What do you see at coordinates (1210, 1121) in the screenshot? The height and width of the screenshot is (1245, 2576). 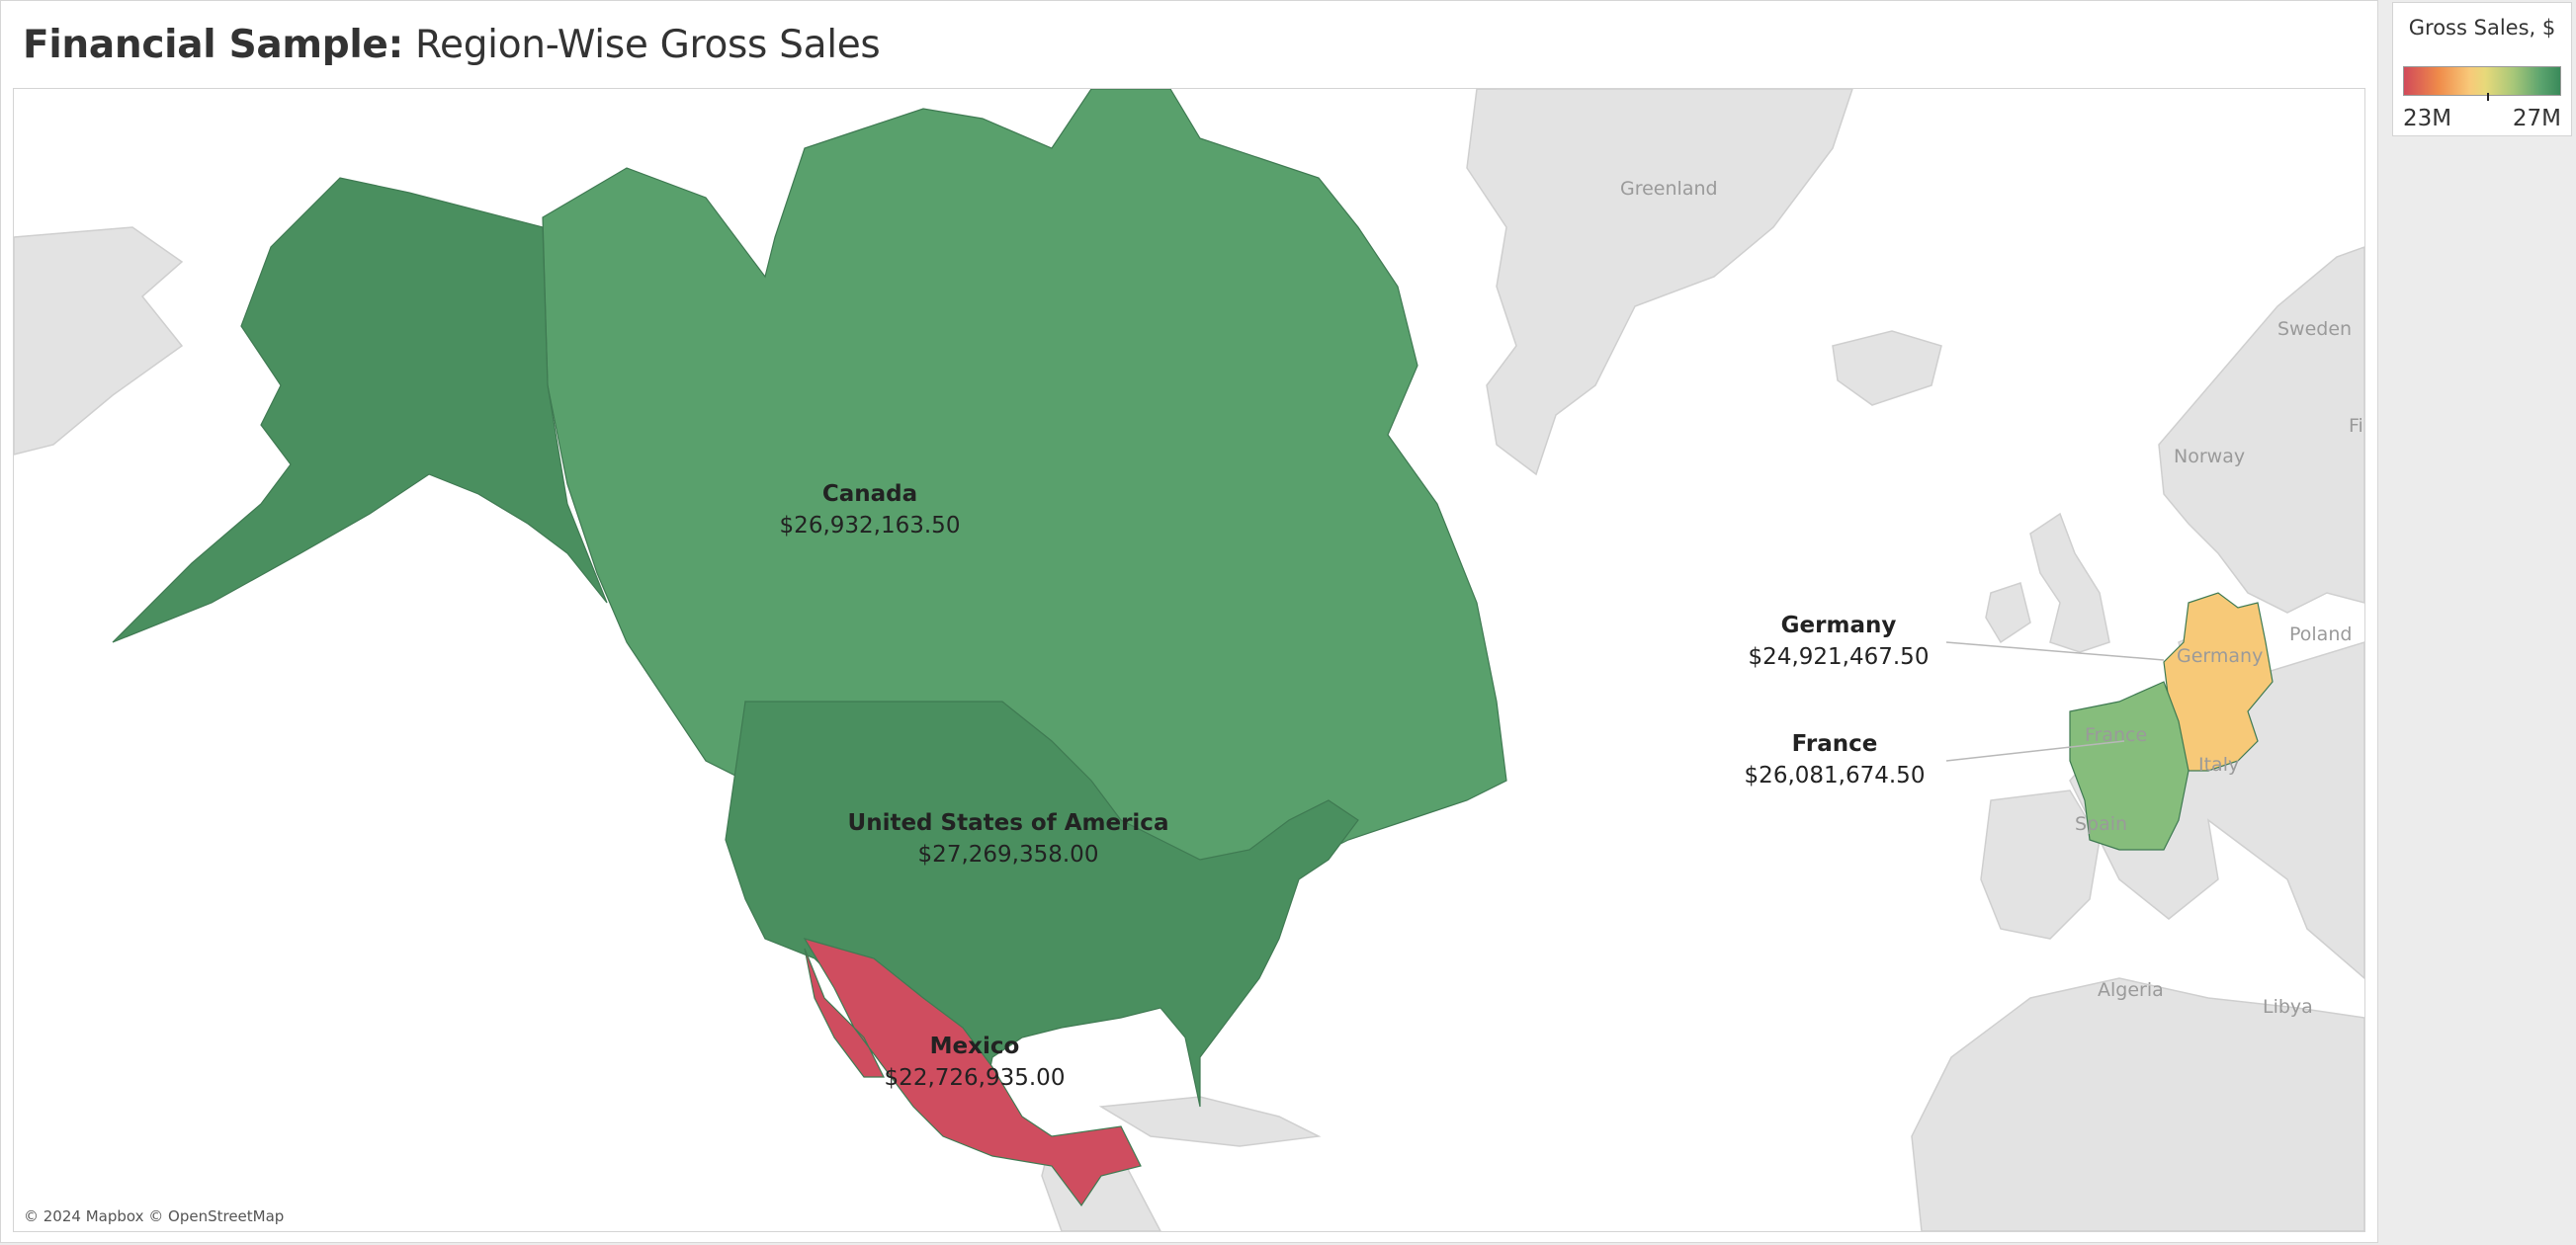 I see `basemap-caribbean` at bounding box center [1210, 1121].